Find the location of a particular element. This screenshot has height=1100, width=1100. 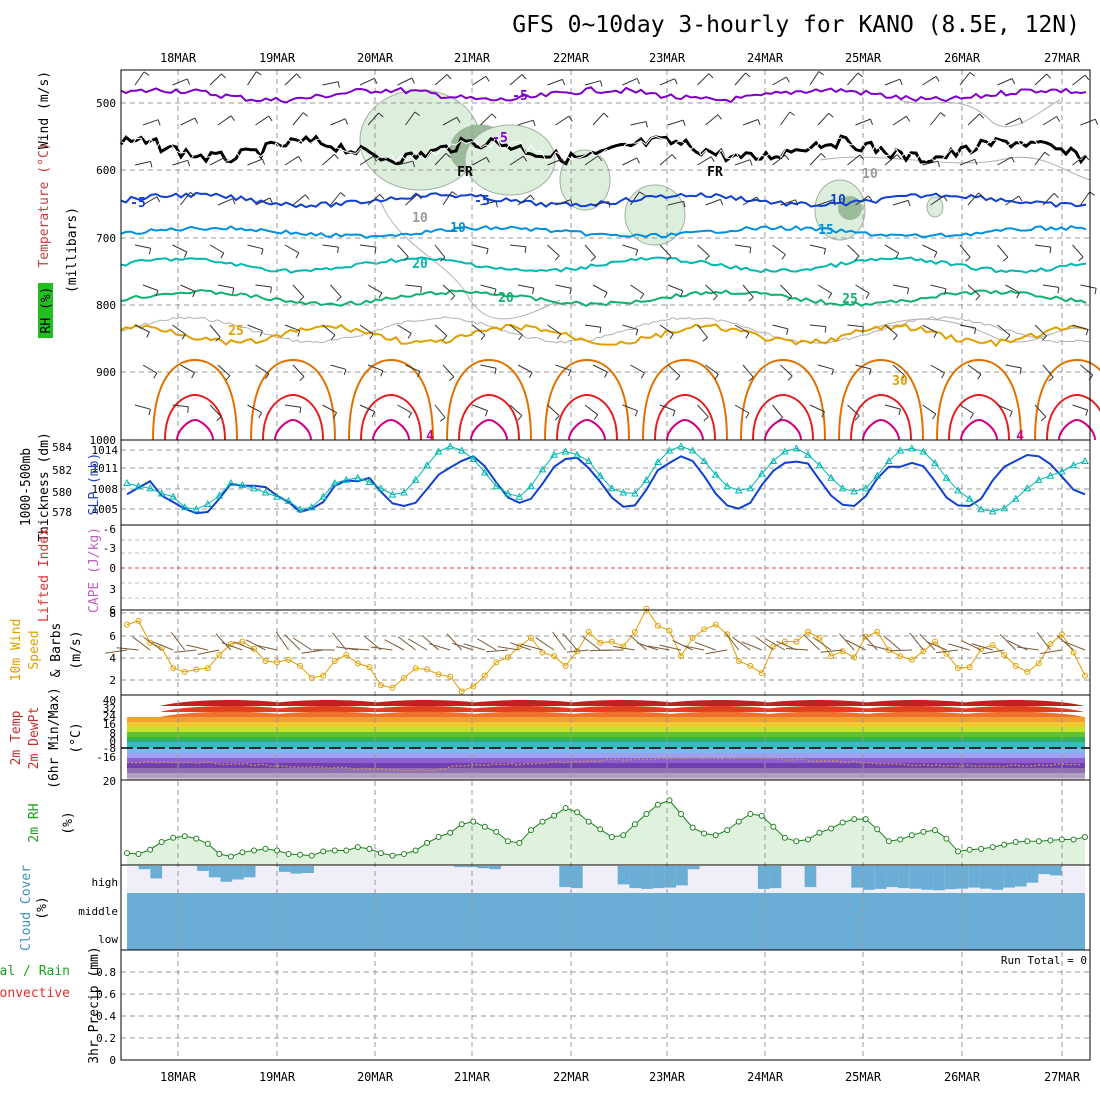

high-cloud-bar is located at coordinates (577, 877).